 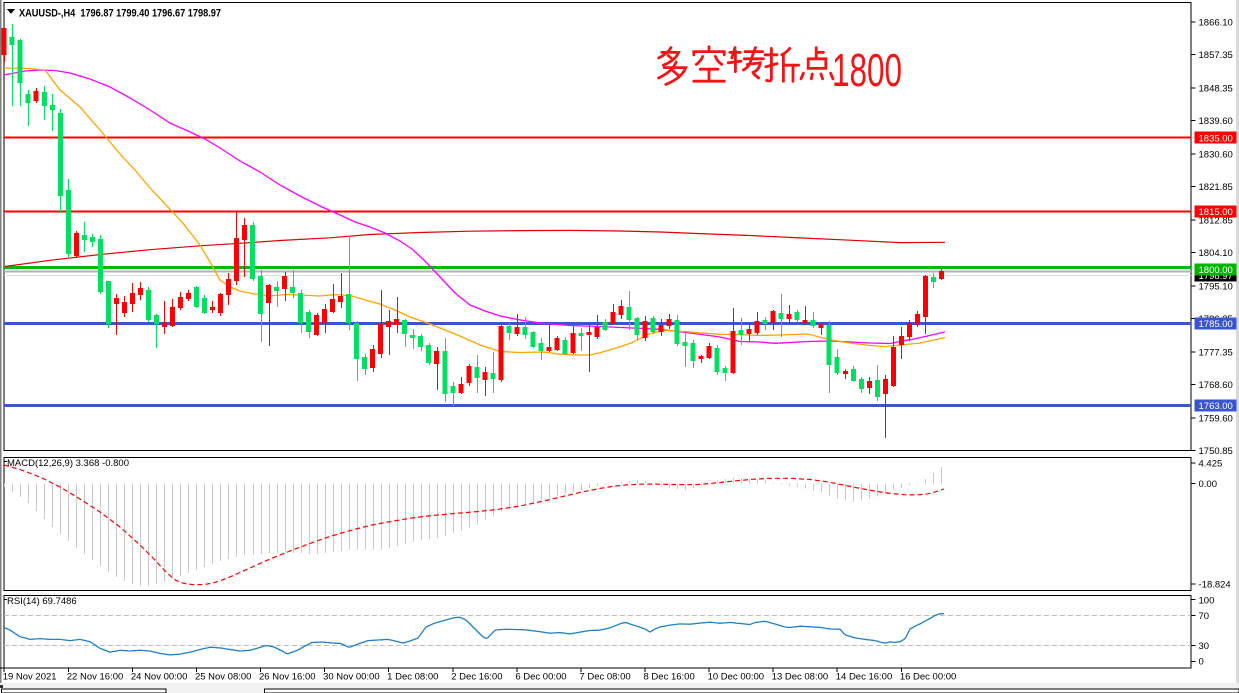 I want to click on svg-text: 0.00, so click(x=1208, y=484).